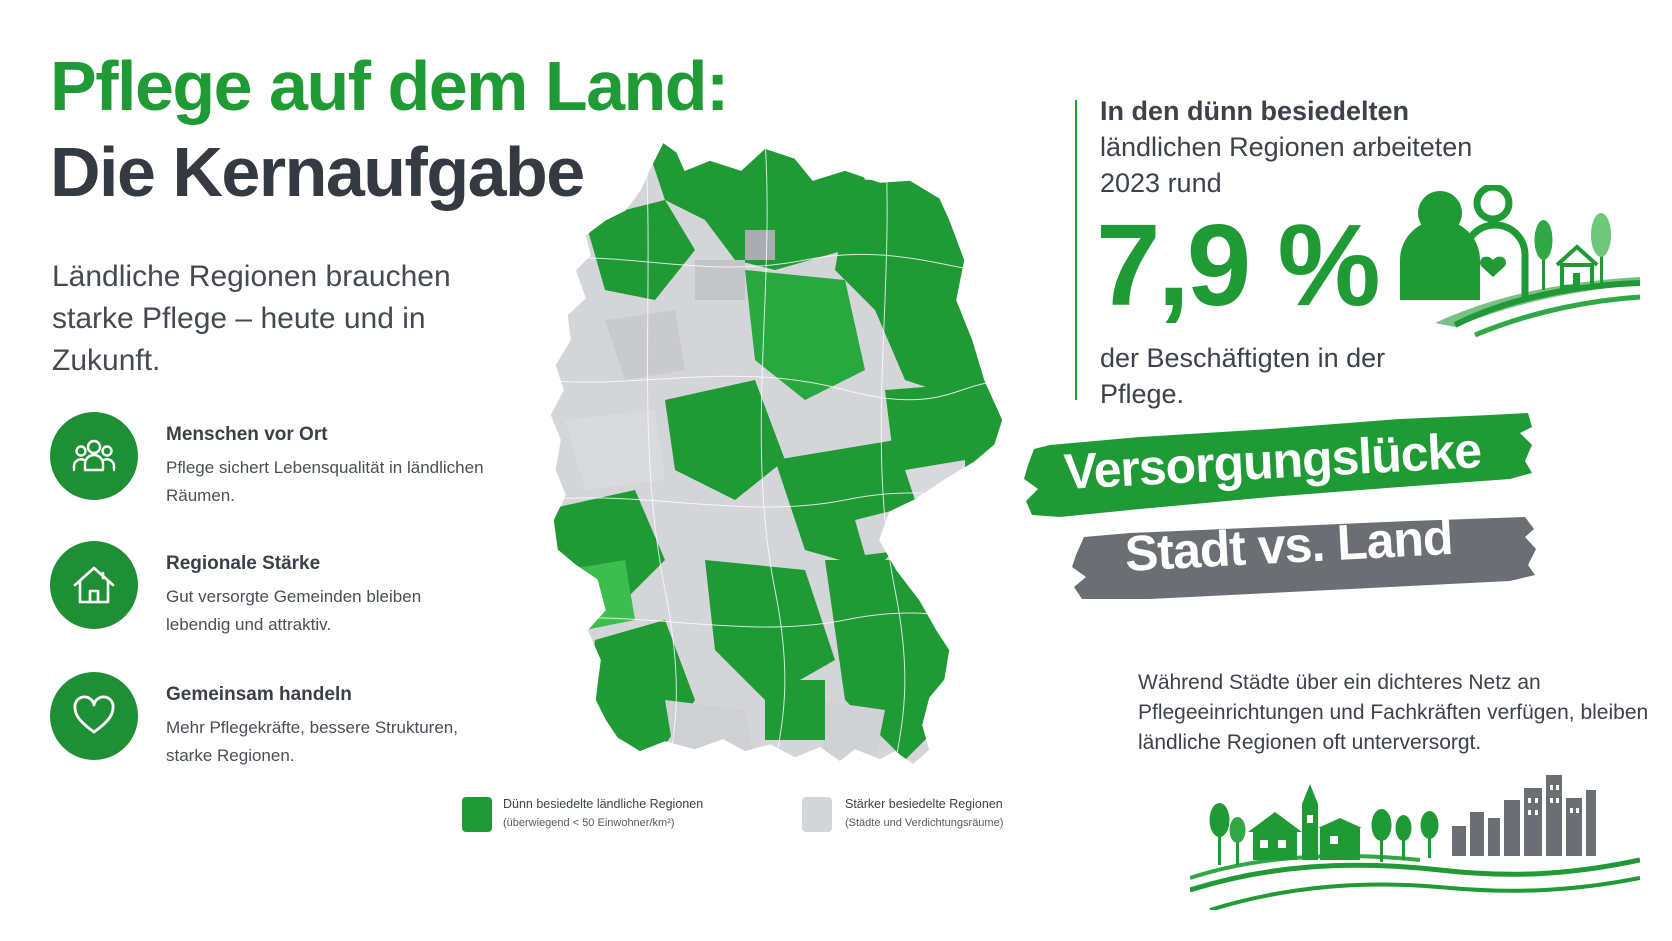 The height and width of the screenshot is (941, 1672). Describe the element at coordinates (1076, 250) in the screenshot. I see `stat-divider` at that location.